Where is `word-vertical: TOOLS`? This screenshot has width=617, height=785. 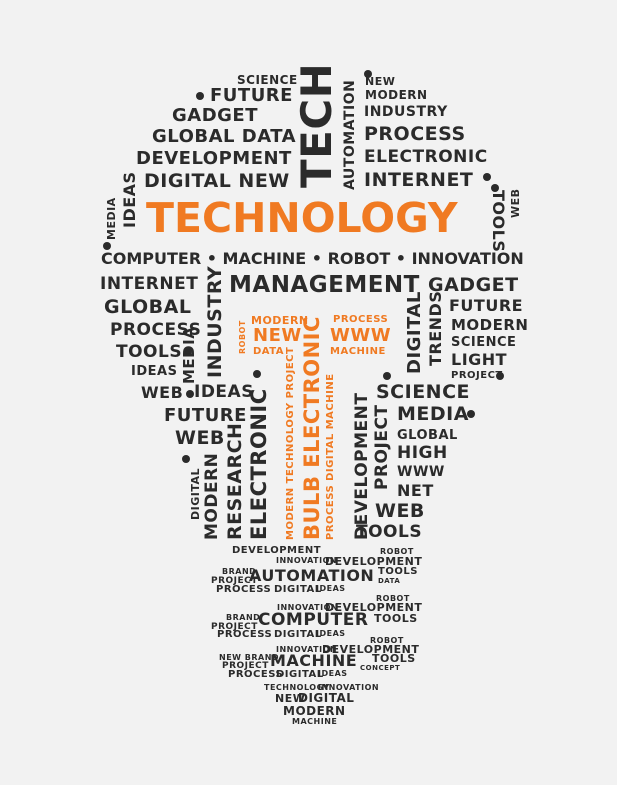
word-vertical: TOOLS is located at coordinates (498, 221).